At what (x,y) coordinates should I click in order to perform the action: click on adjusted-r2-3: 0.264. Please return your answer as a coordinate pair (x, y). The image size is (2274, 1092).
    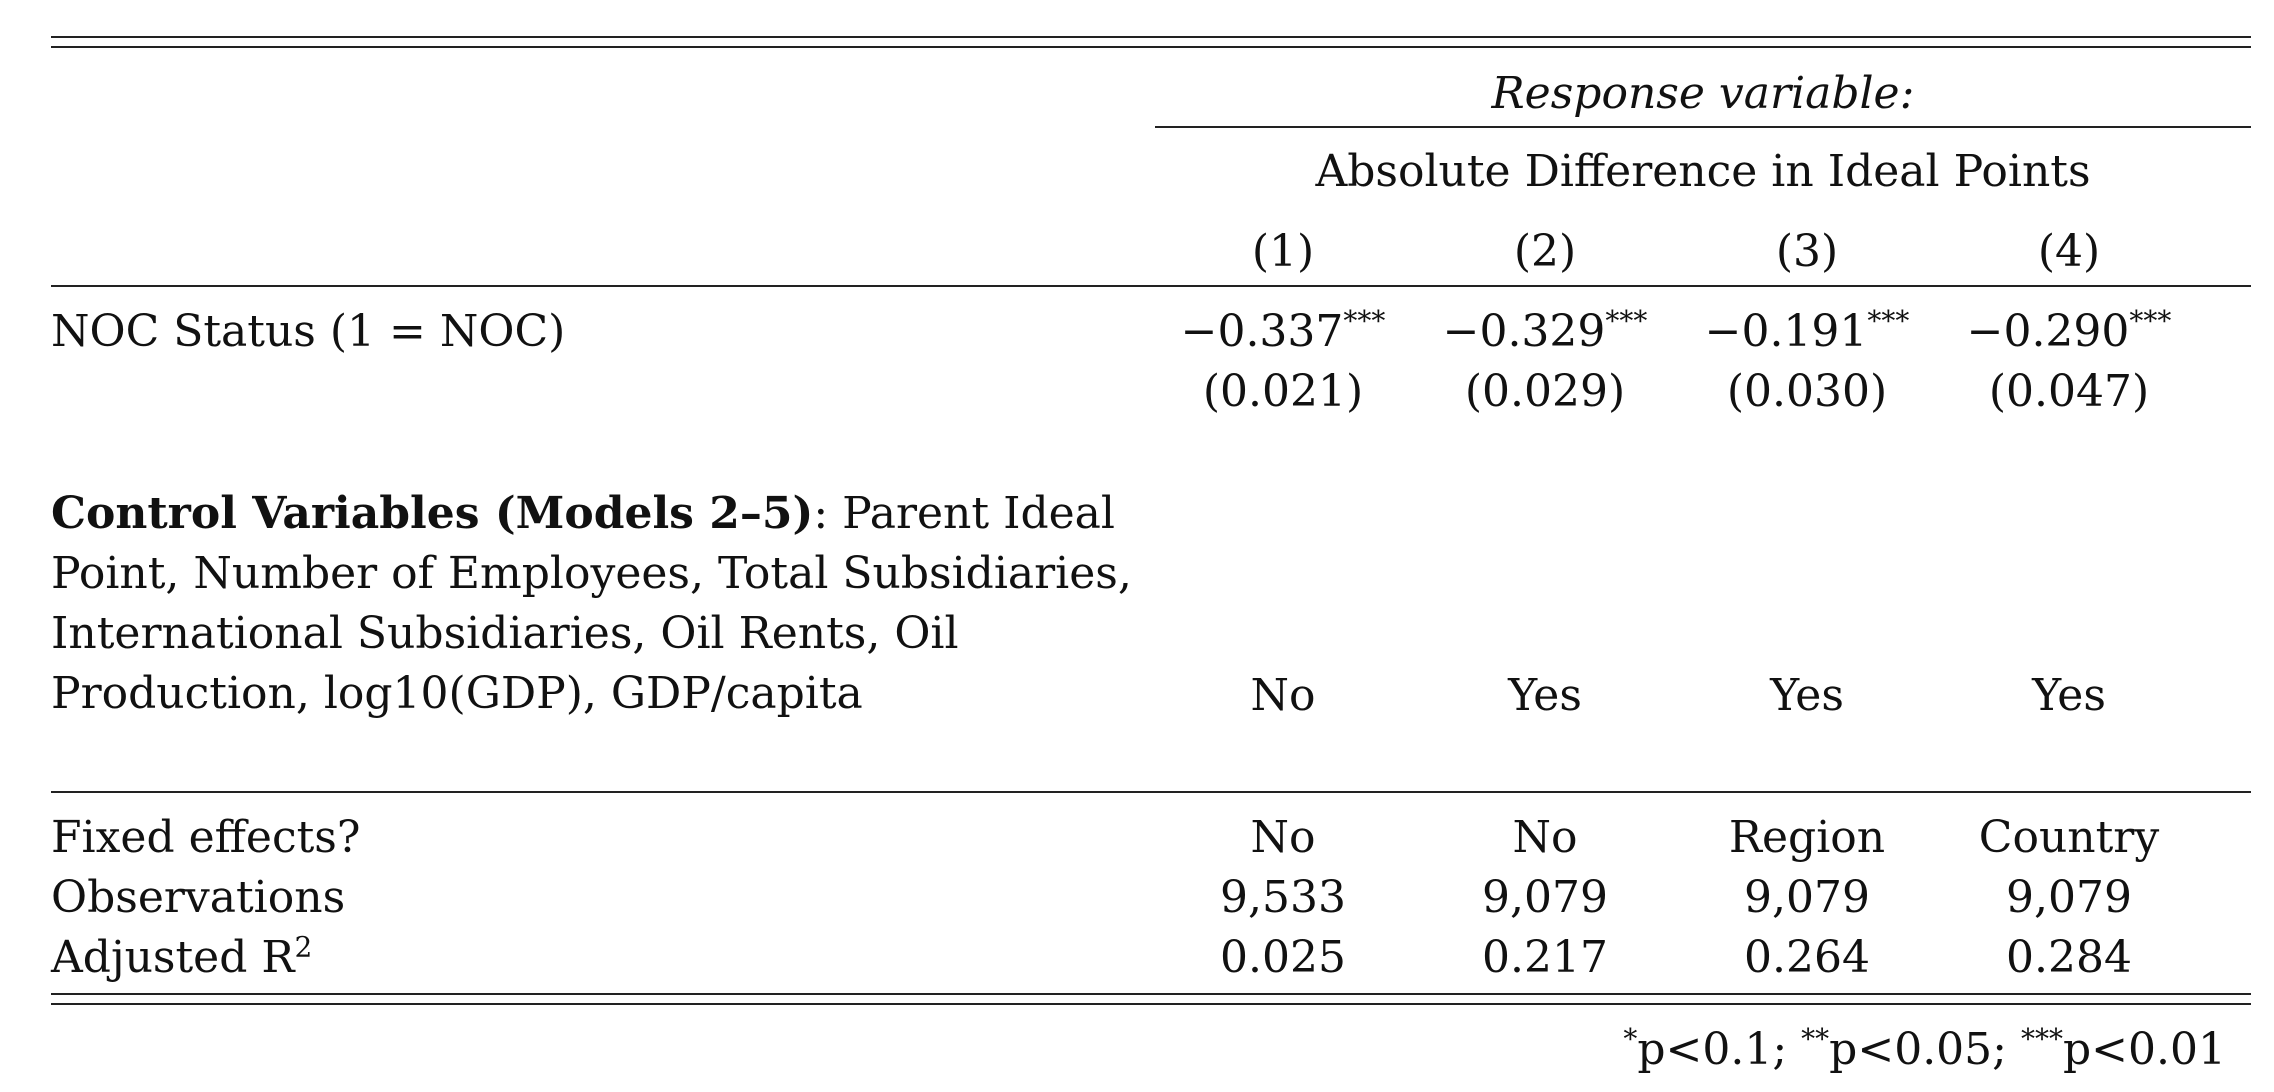
    Looking at the image, I should click on (1807, 957).